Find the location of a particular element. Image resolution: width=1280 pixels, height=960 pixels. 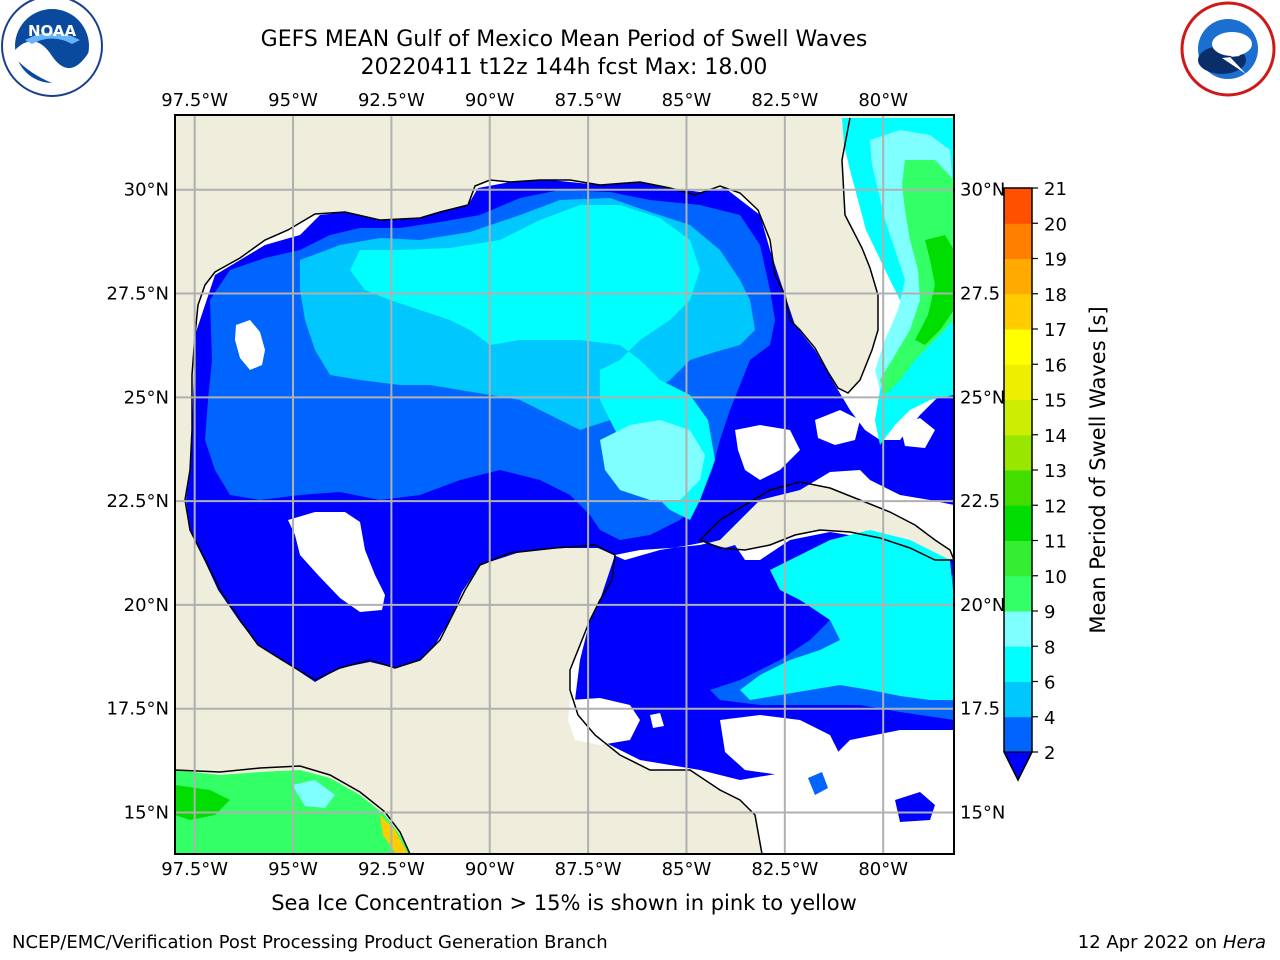

colorbar-tick-label: 14 is located at coordinates (1055, 436).